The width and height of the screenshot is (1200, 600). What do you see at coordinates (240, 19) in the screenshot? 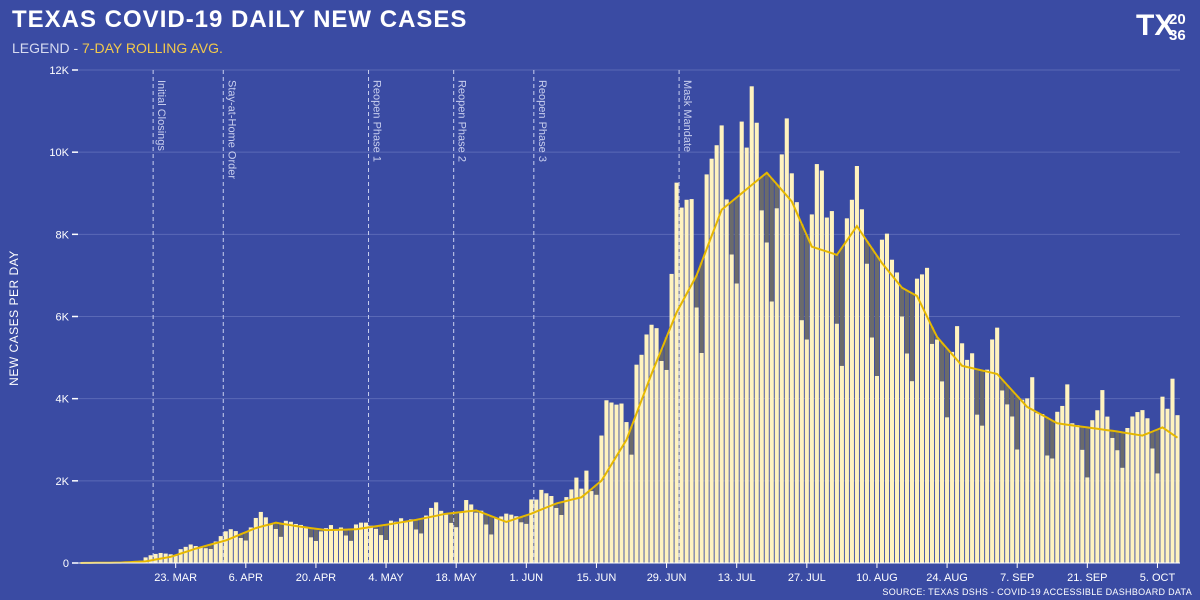
I see `chart-title: TEXAS COVID-19 DAILY NEW CASES` at bounding box center [240, 19].